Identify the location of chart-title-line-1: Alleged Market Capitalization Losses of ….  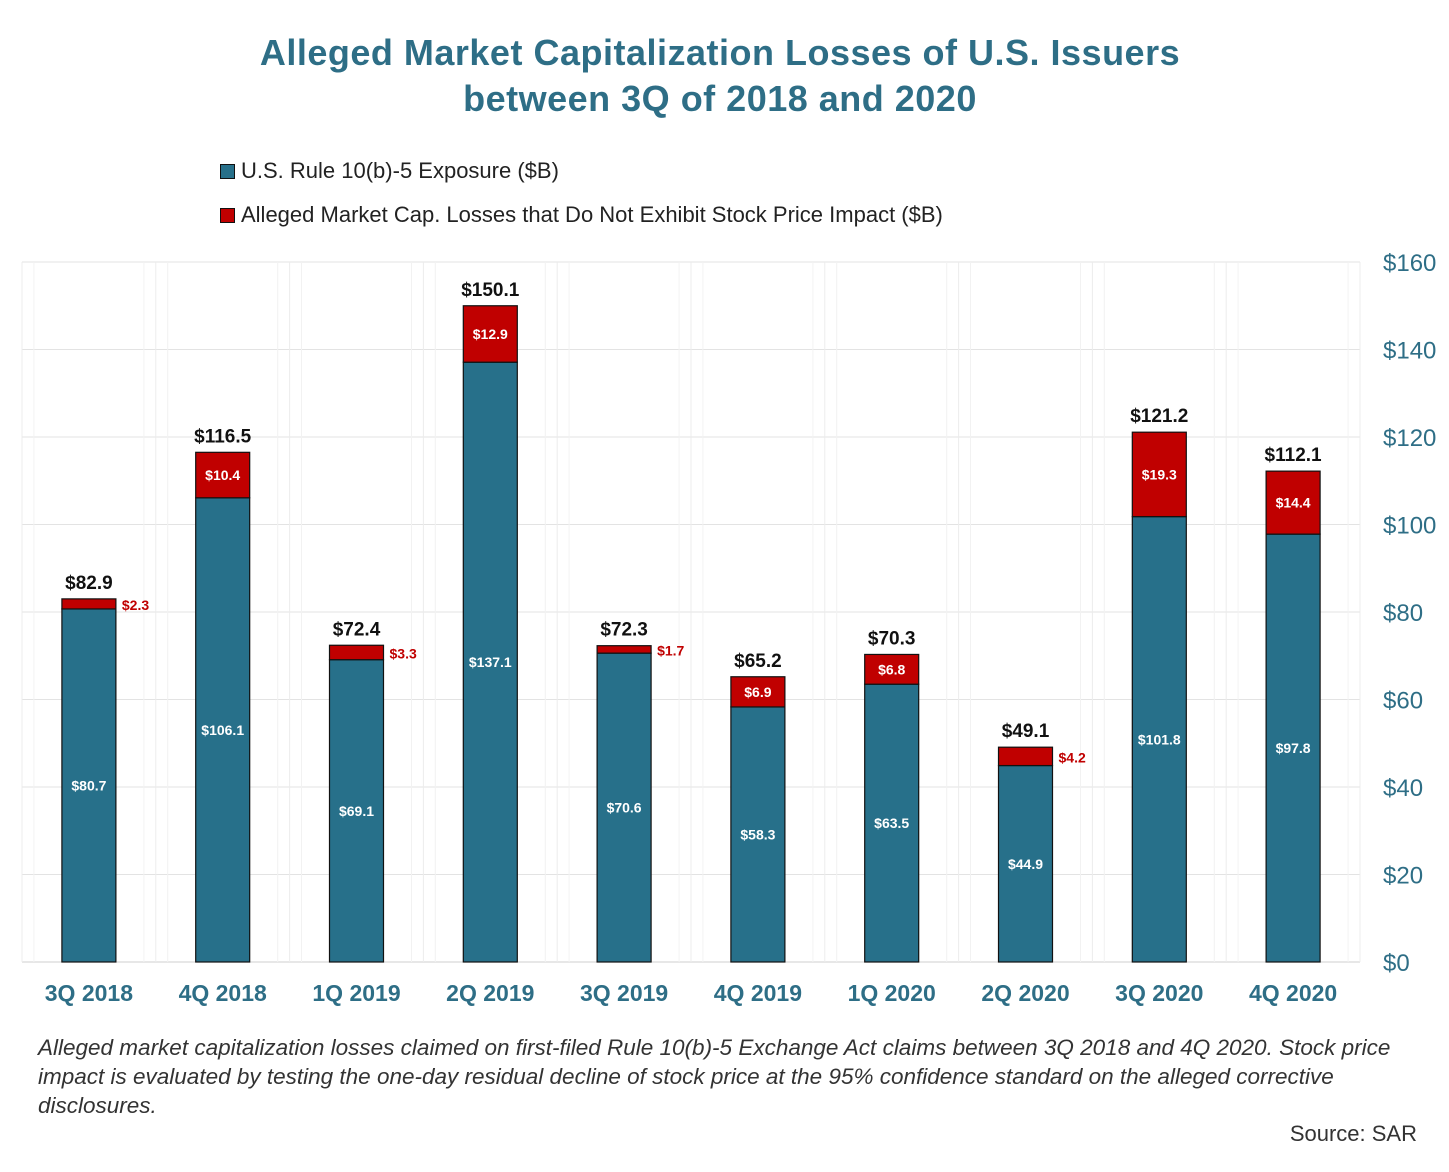
(720, 52).